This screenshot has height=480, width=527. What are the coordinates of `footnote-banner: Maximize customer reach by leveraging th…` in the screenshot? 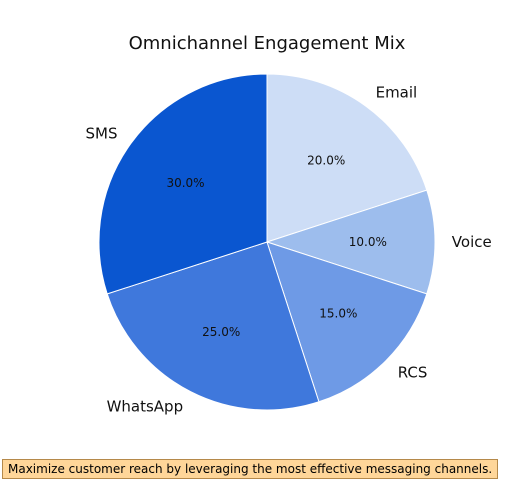 It's located at (250, 469).